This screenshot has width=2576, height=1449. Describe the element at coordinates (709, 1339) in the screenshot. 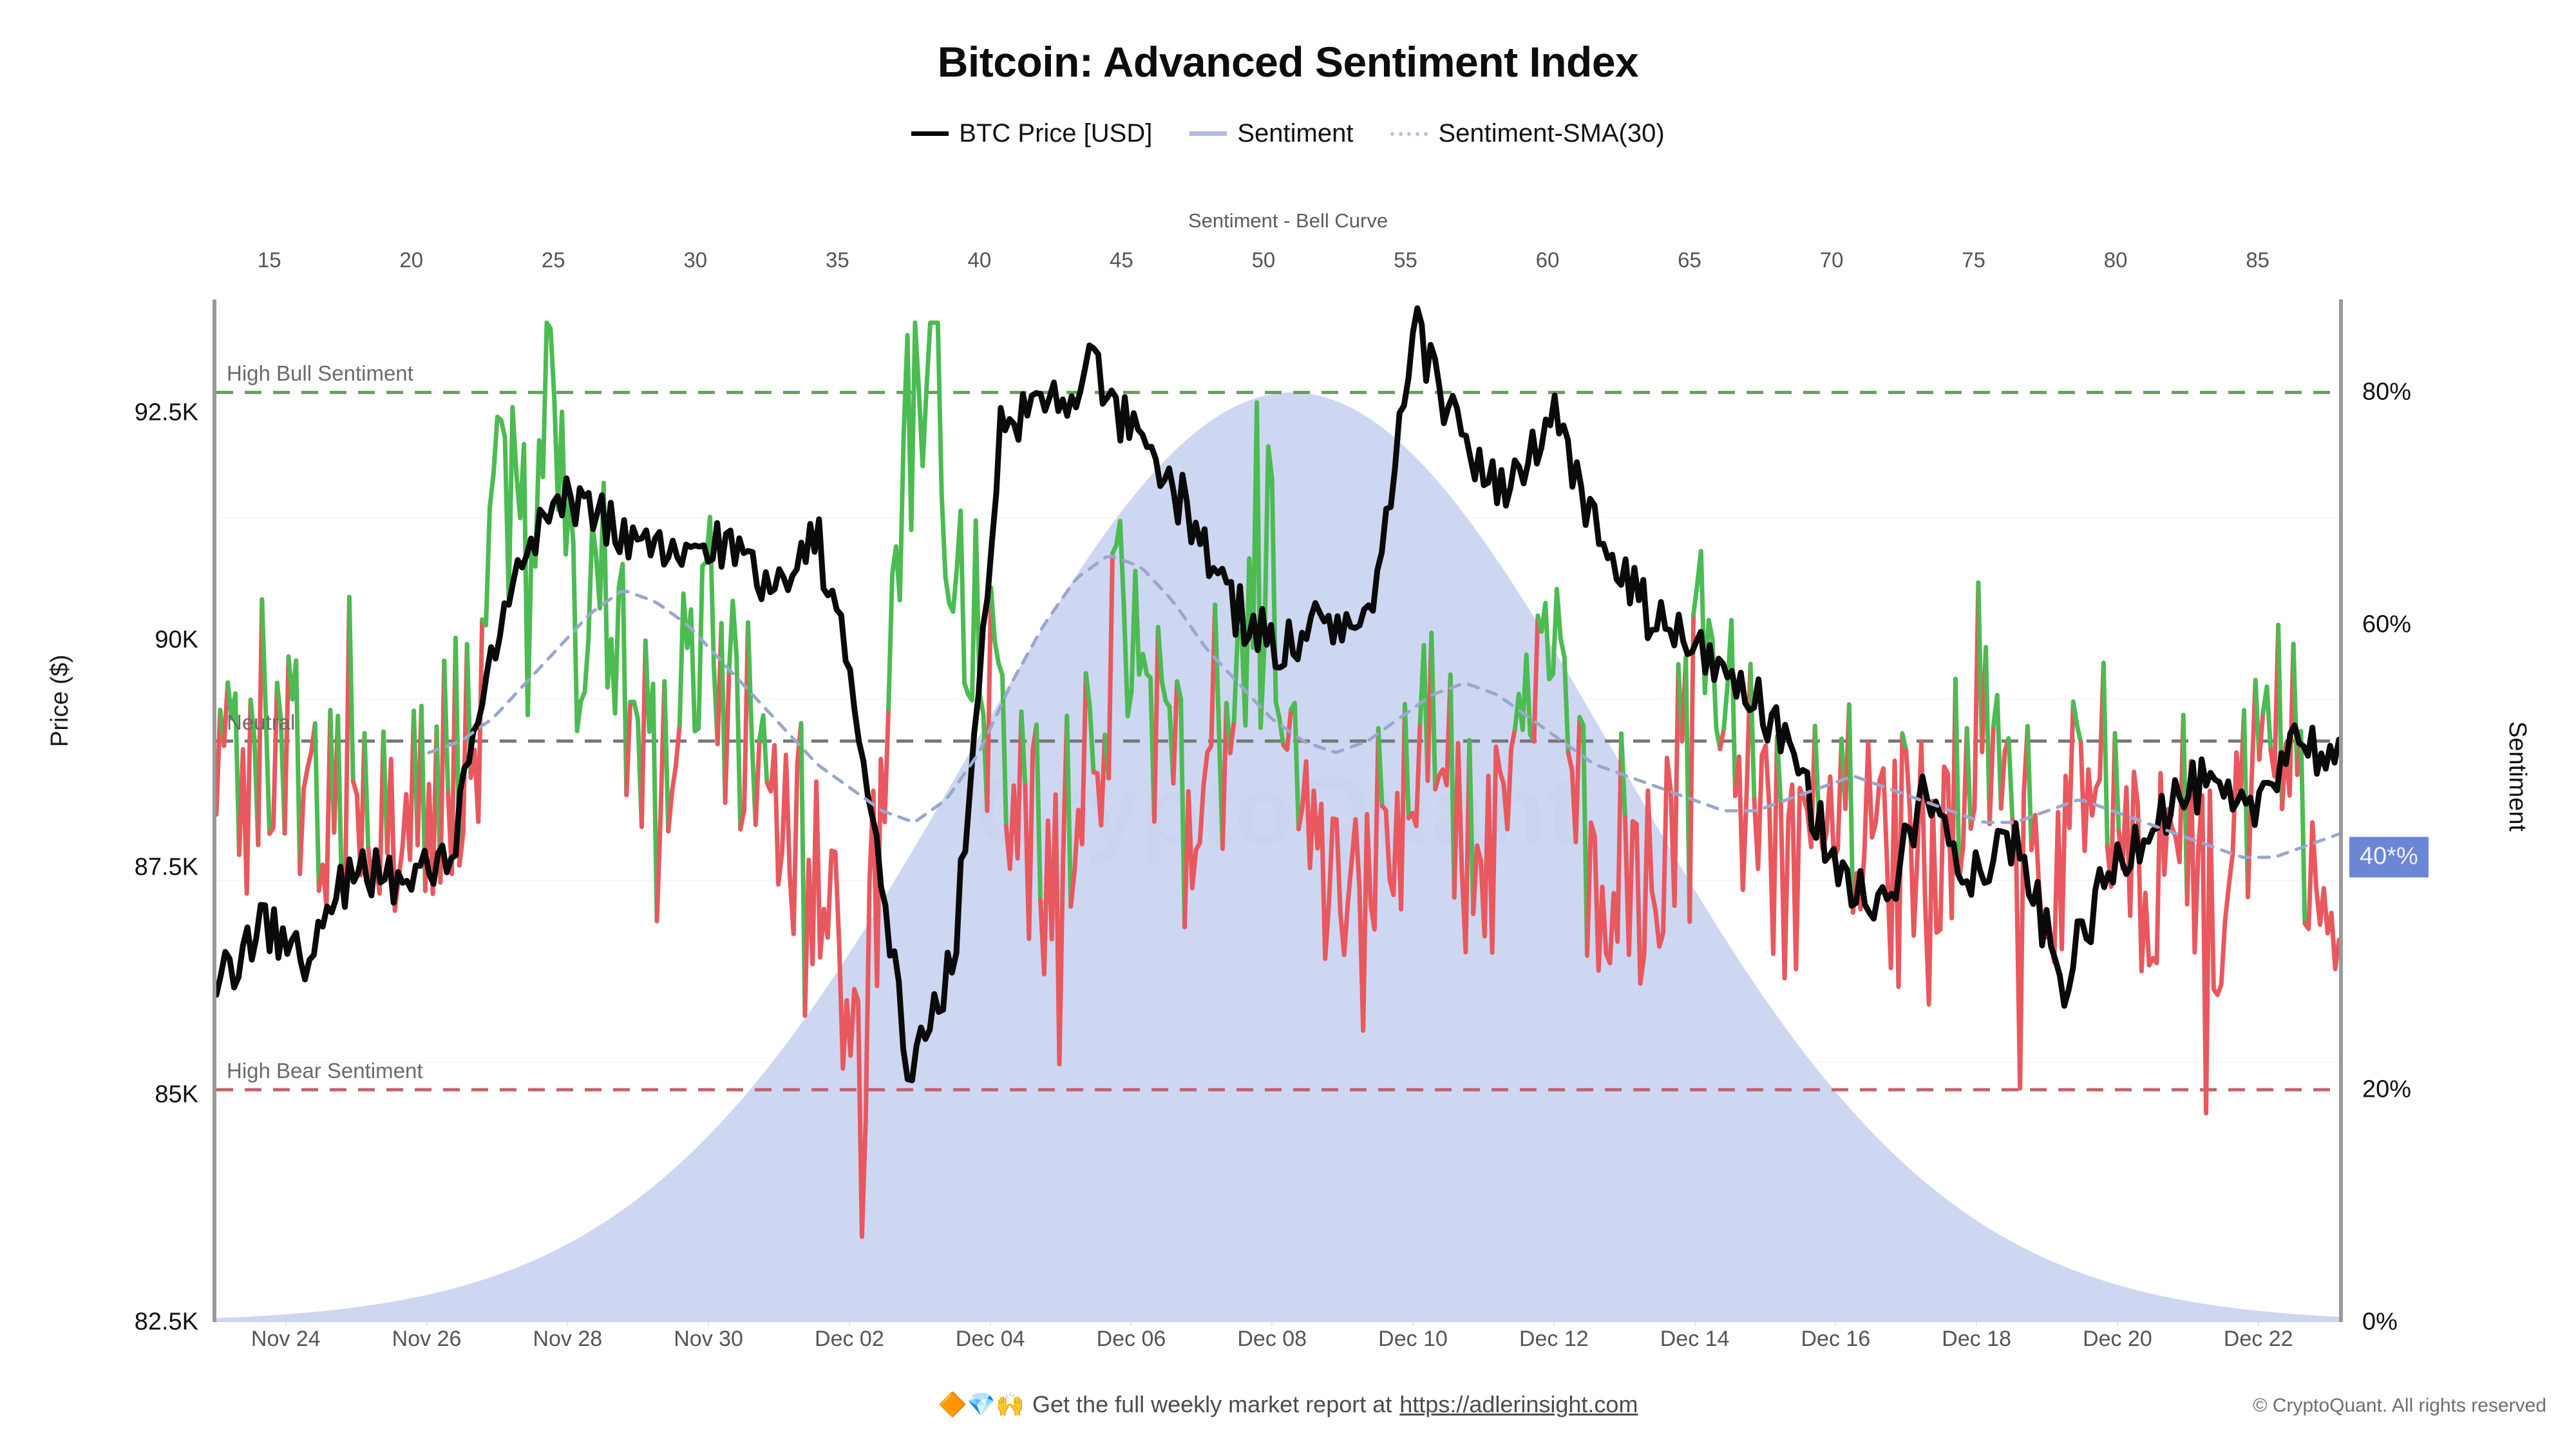

I see `x-axis-tick: Nov 30` at that location.